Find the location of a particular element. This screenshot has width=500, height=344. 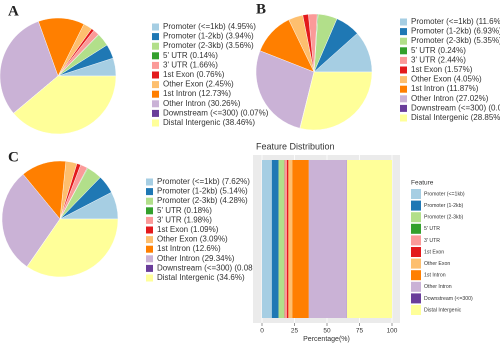

legend-value: (4.05%) is located at coordinates (468, 79).